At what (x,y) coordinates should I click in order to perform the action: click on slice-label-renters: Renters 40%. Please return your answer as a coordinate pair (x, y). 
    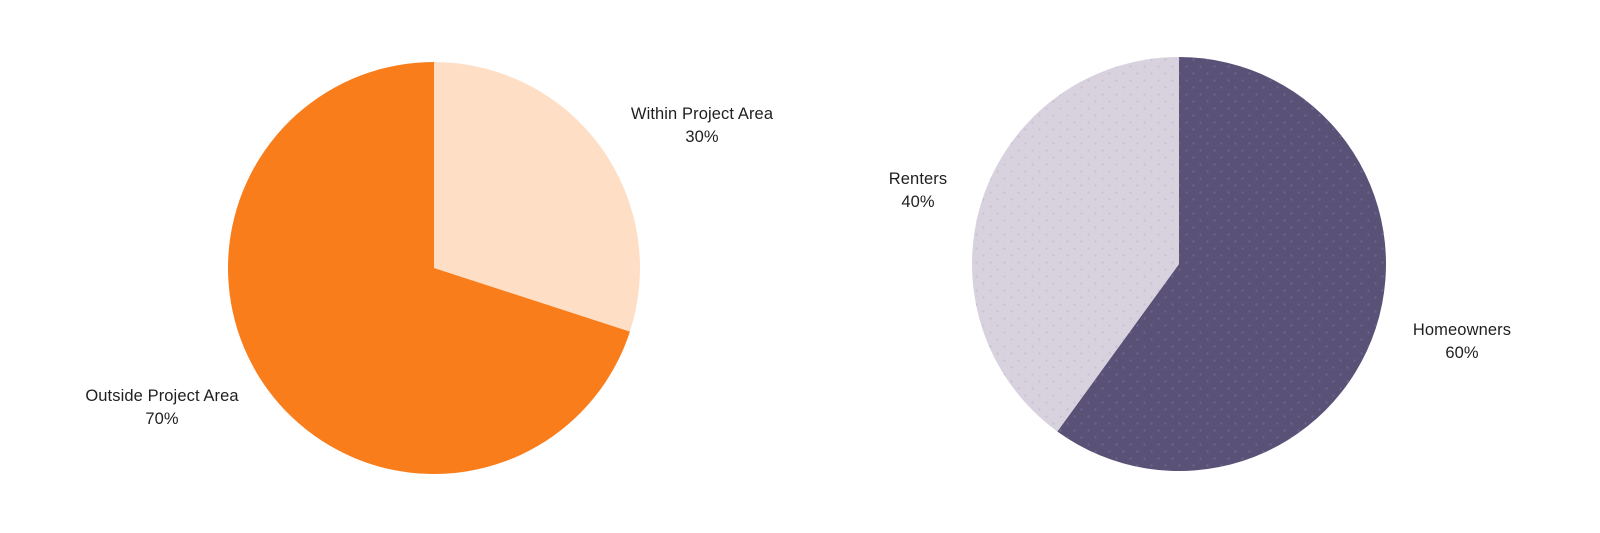
    Looking at the image, I should click on (918, 191).